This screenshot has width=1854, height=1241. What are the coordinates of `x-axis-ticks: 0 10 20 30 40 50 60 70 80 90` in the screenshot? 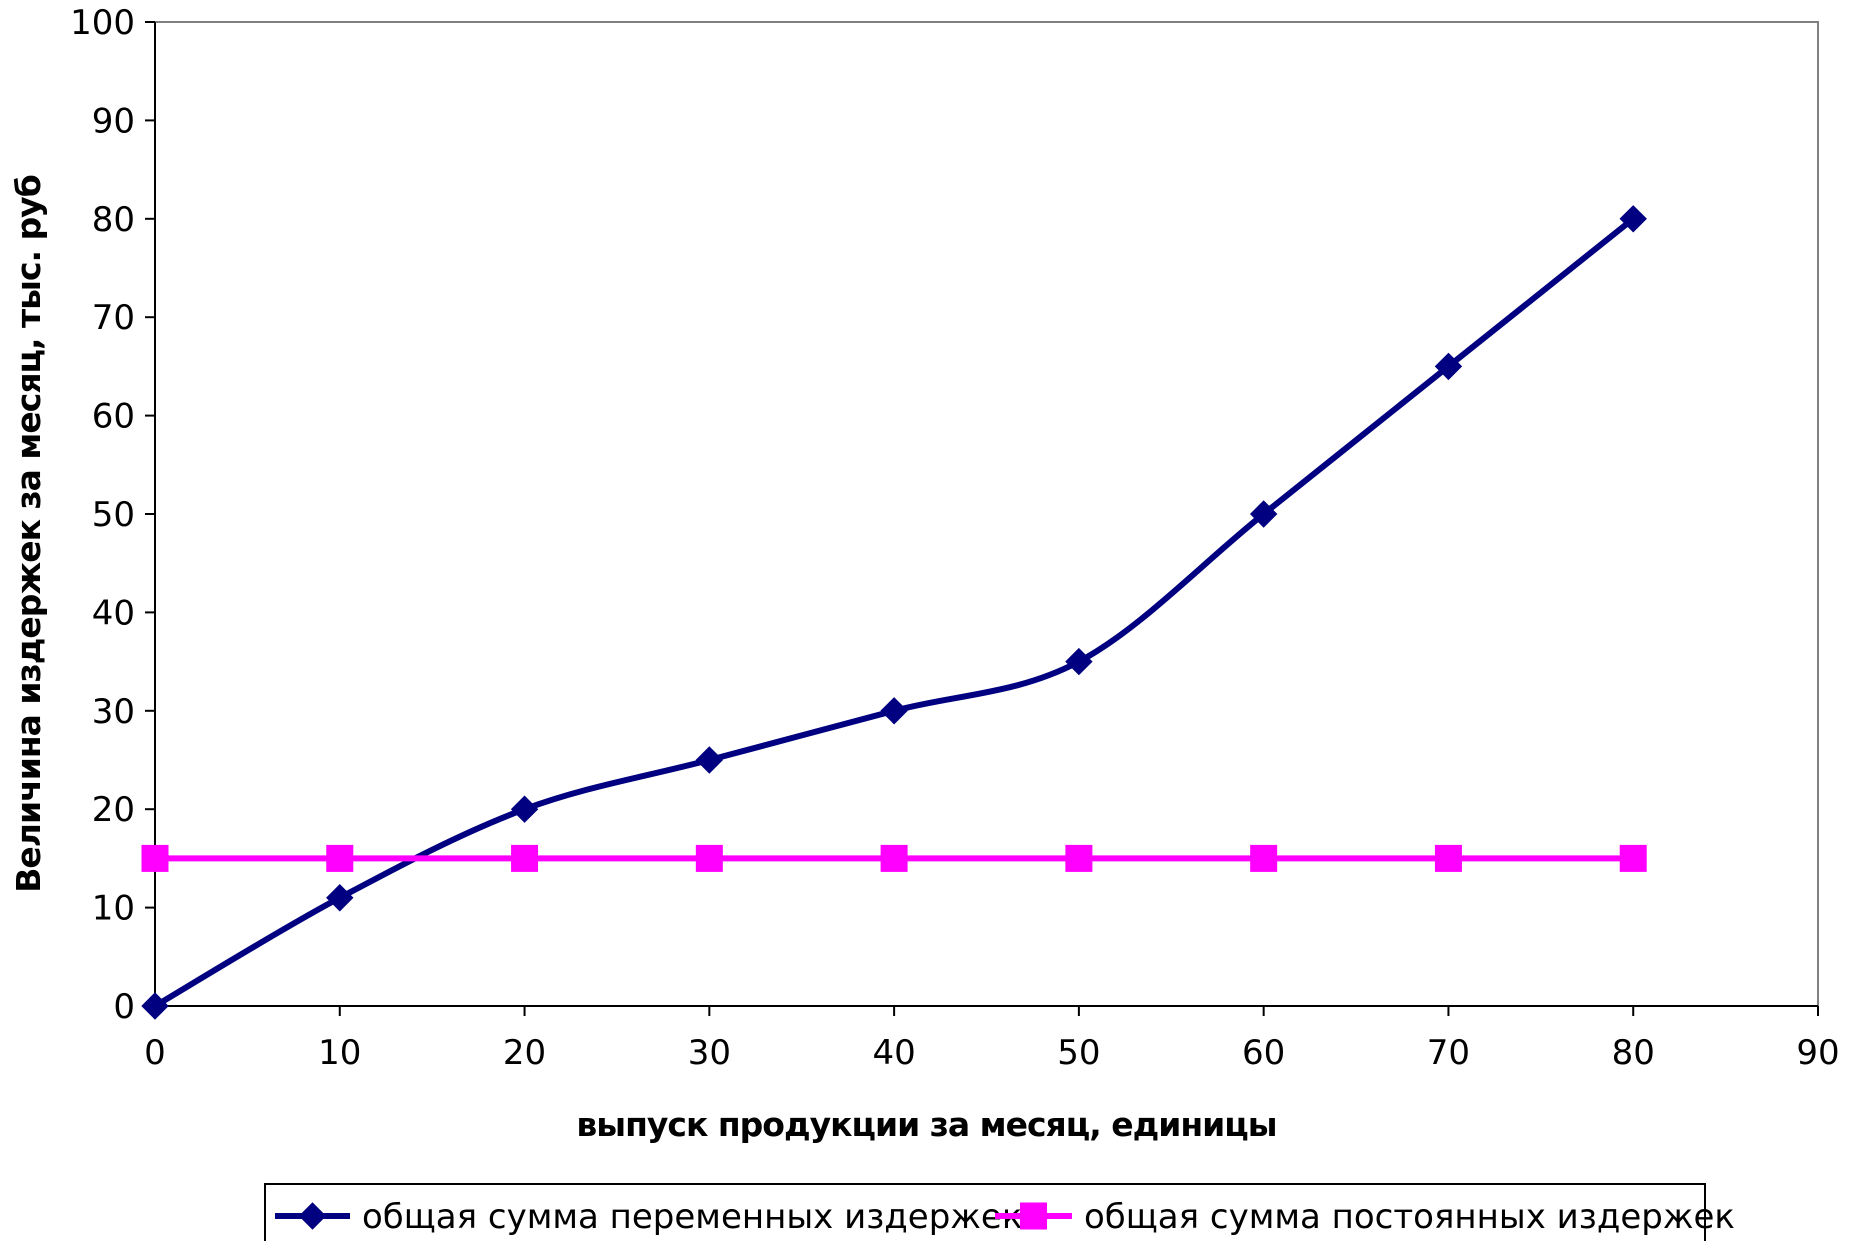 It's located at (992, 1039).